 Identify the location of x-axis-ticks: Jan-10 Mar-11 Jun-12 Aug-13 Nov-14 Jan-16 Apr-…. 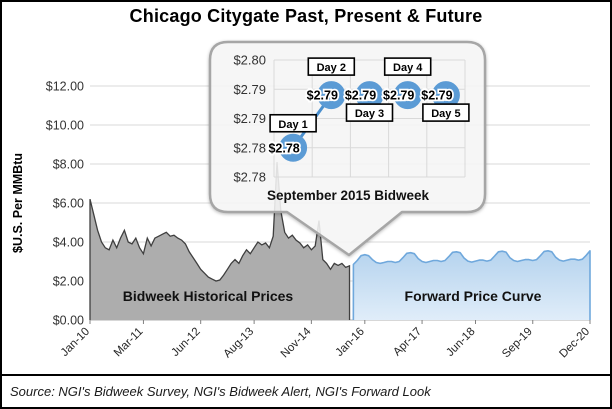
(325, 340).